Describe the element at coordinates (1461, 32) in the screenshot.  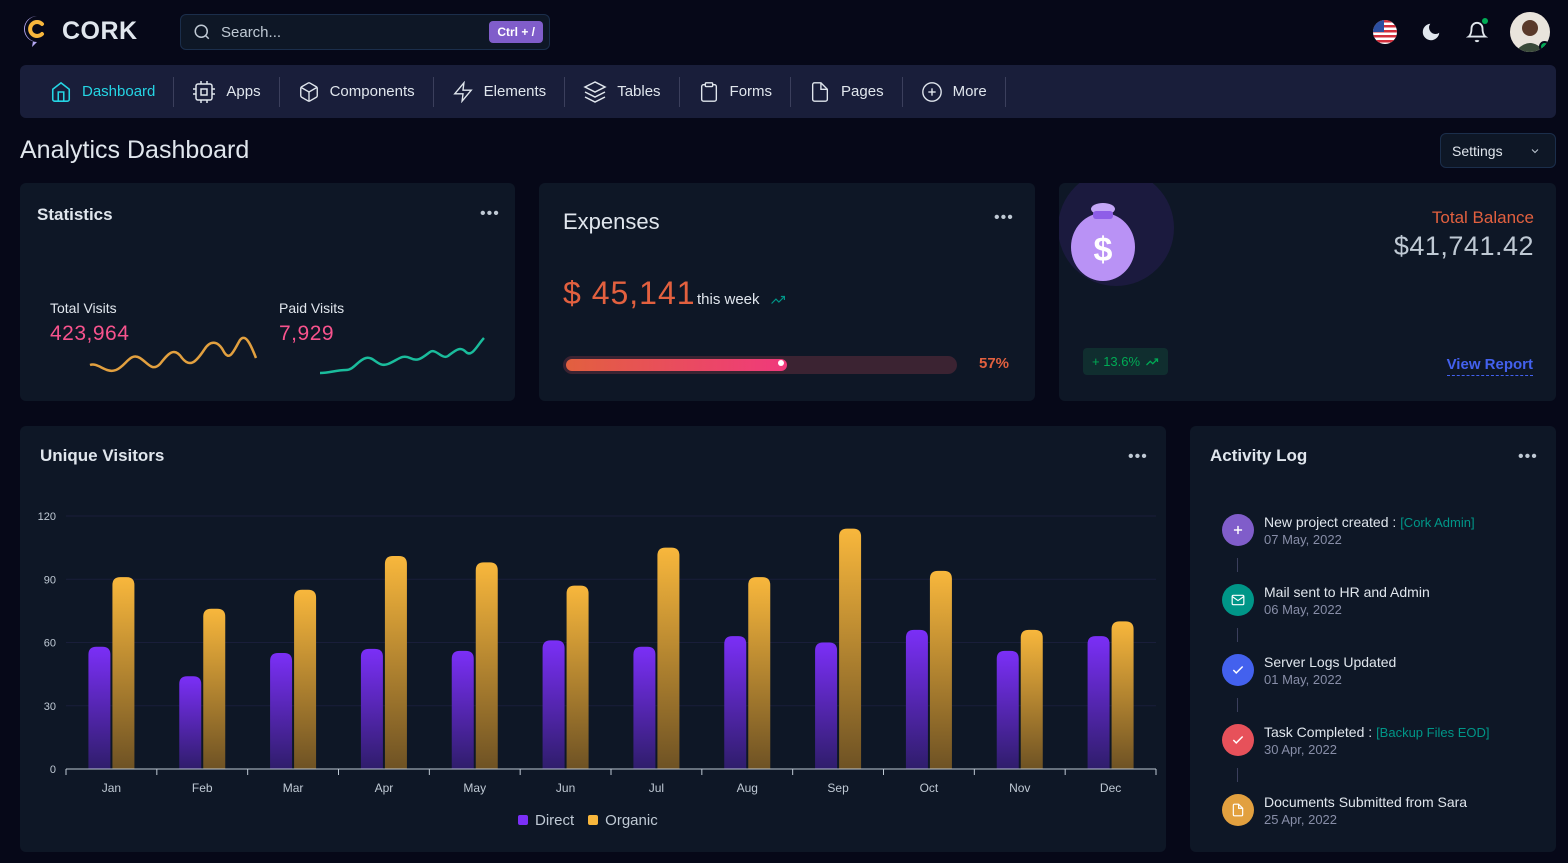
I see `header-actions` at that location.